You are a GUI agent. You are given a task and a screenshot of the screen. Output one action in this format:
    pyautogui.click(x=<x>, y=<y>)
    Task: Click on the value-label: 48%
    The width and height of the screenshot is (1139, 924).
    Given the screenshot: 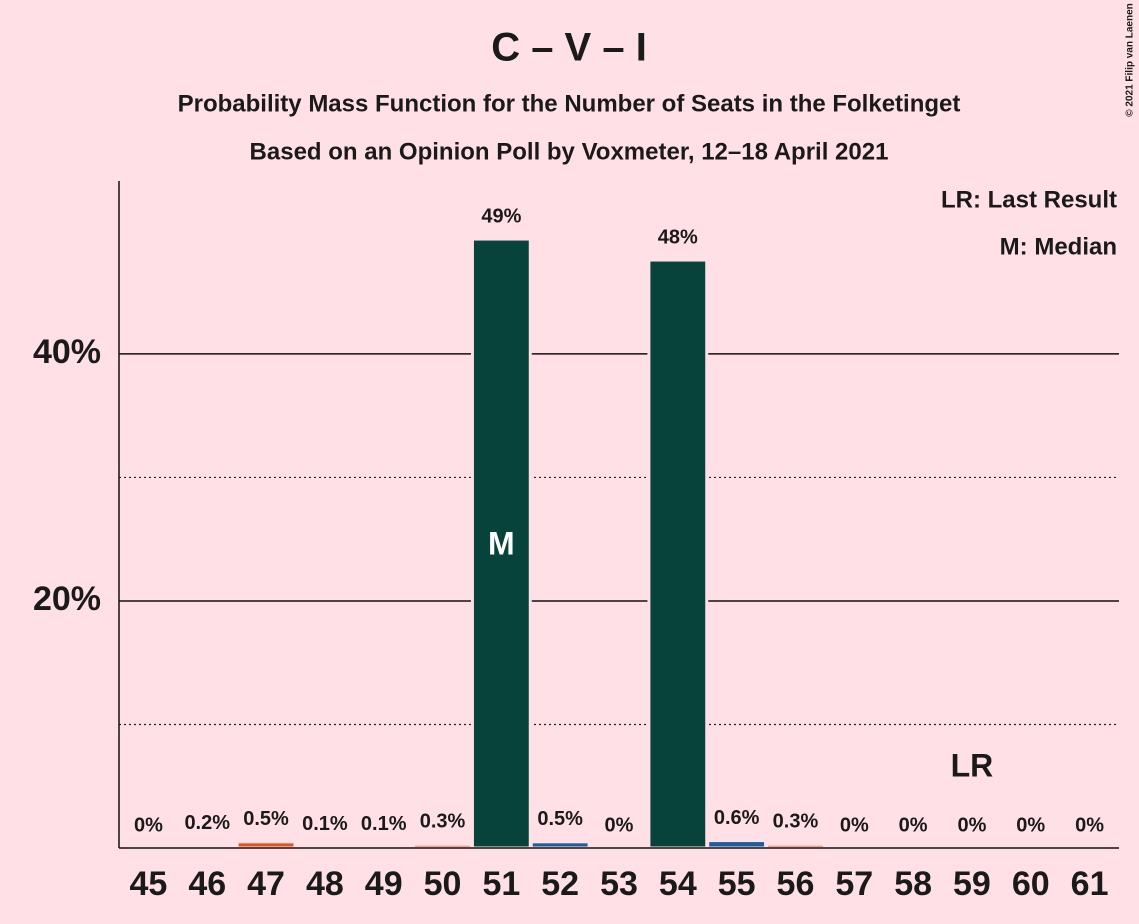 What is the action you would take?
    pyautogui.click(x=678, y=237)
    